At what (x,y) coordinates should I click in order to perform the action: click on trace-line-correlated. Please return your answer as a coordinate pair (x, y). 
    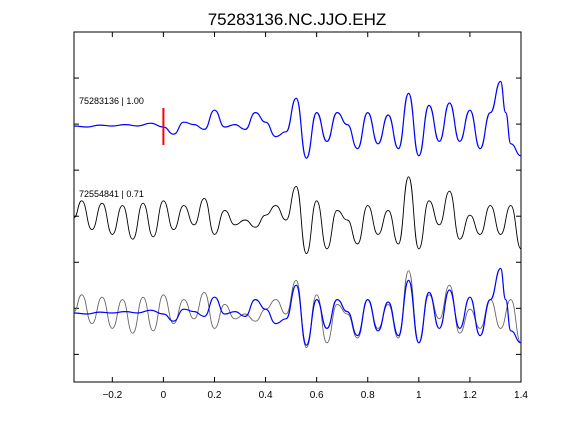
    Looking at the image, I should click on (297, 215).